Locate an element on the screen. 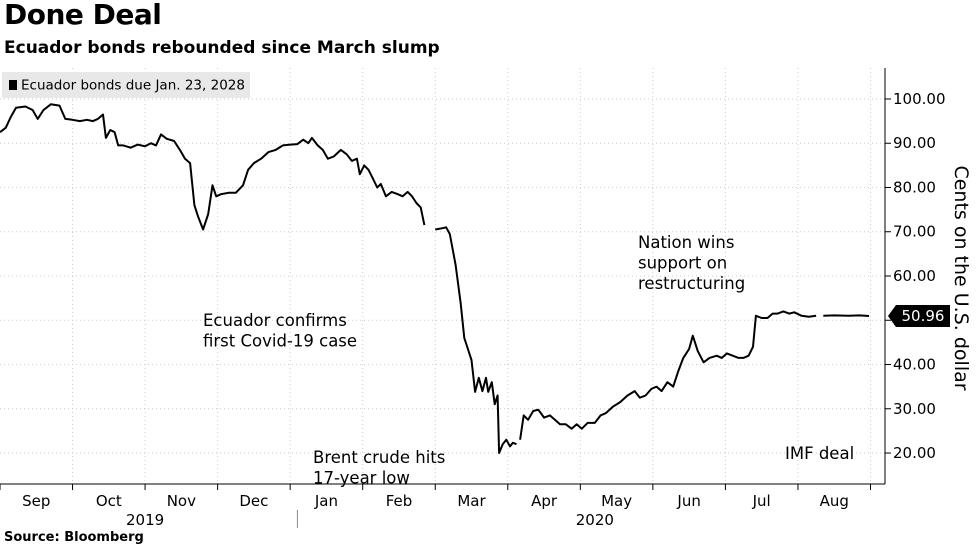 The width and height of the screenshot is (977, 549). x-tick-label: Feb is located at coordinates (399, 501).